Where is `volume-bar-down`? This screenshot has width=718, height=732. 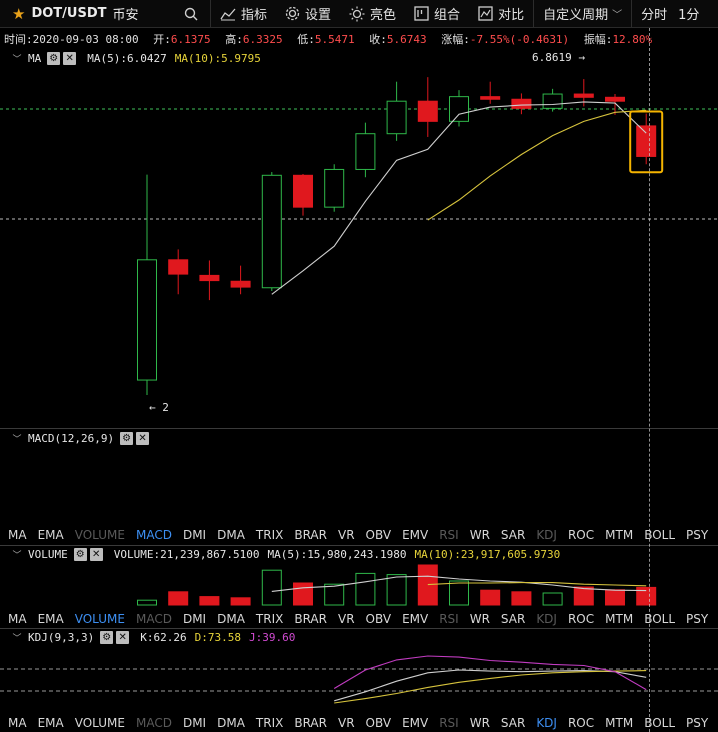
volume-bar-down is located at coordinates (521, 598).